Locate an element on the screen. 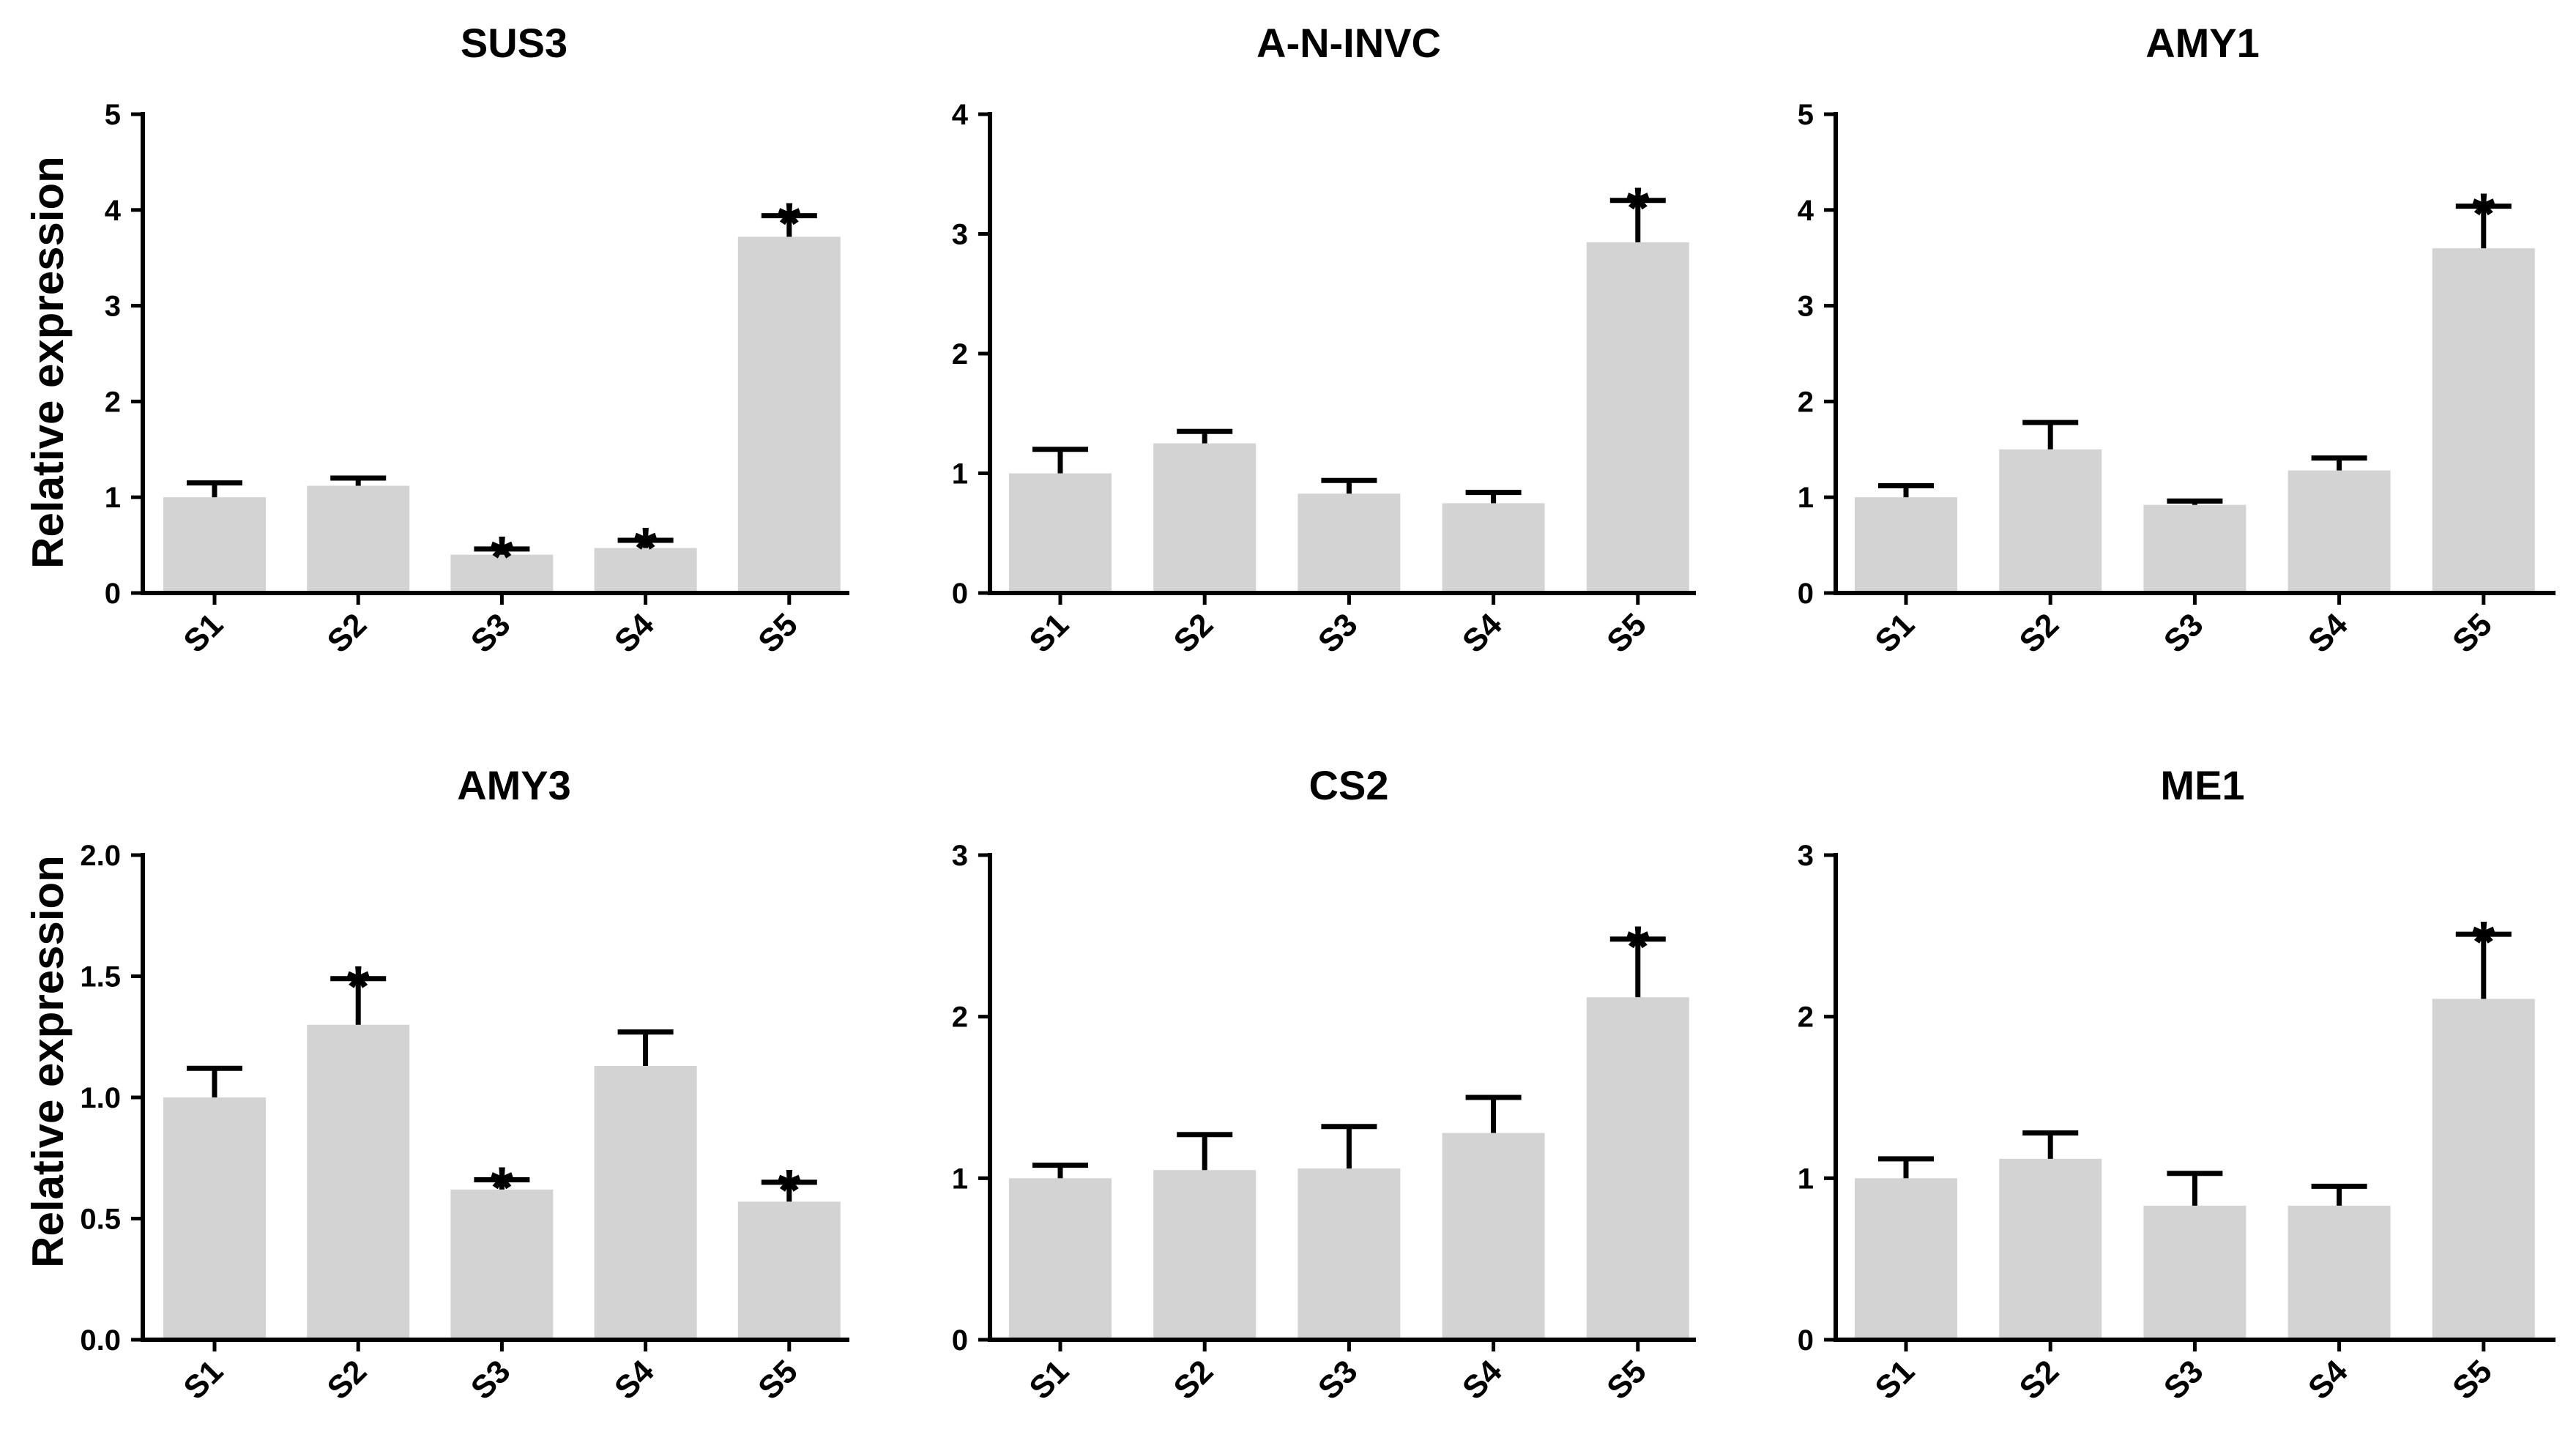 The height and width of the screenshot is (1432, 2576). y-tick-label: 1.0 is located at coordinates (100, 1098).